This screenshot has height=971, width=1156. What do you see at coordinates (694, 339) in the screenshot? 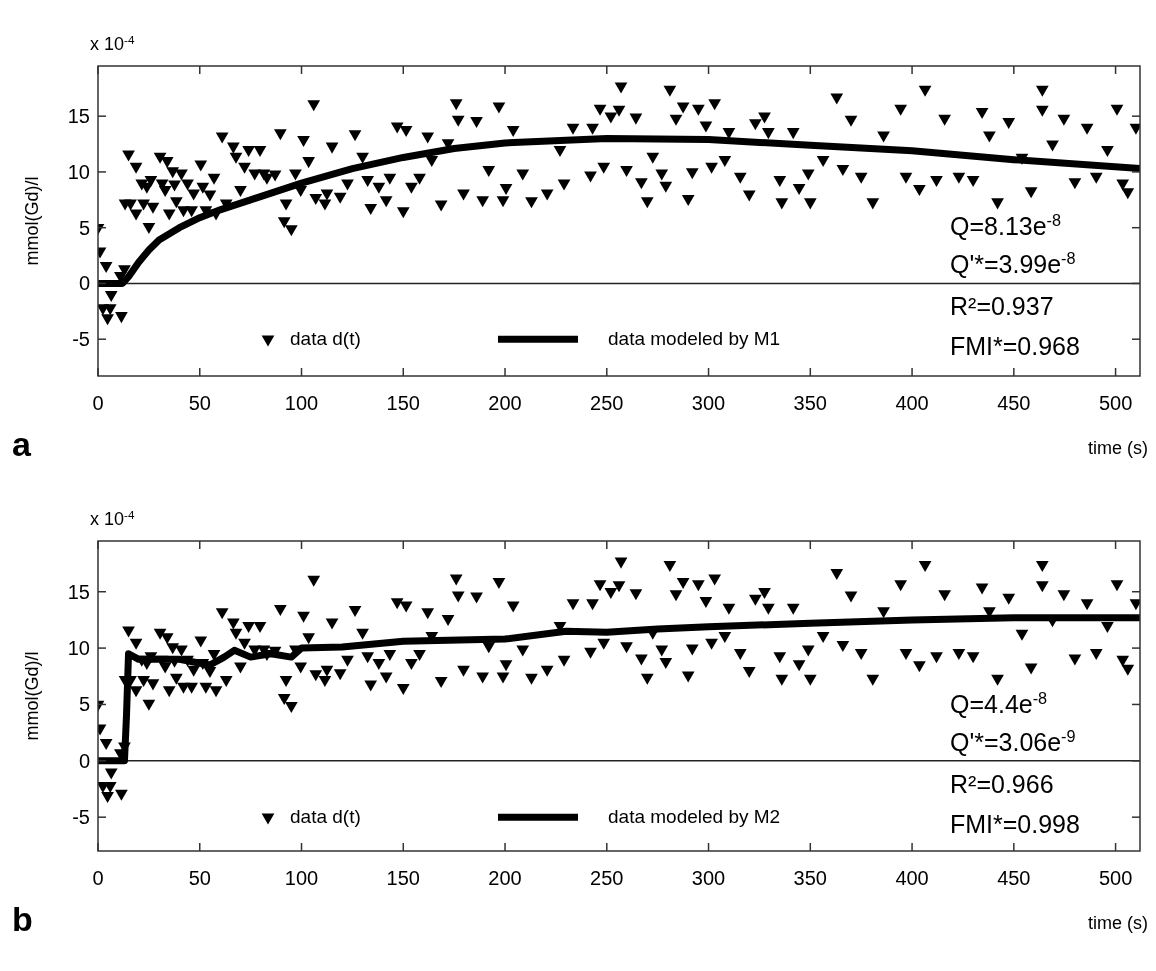
I see `legend-label: data modeled by M1` at bounding box center [694, 339].